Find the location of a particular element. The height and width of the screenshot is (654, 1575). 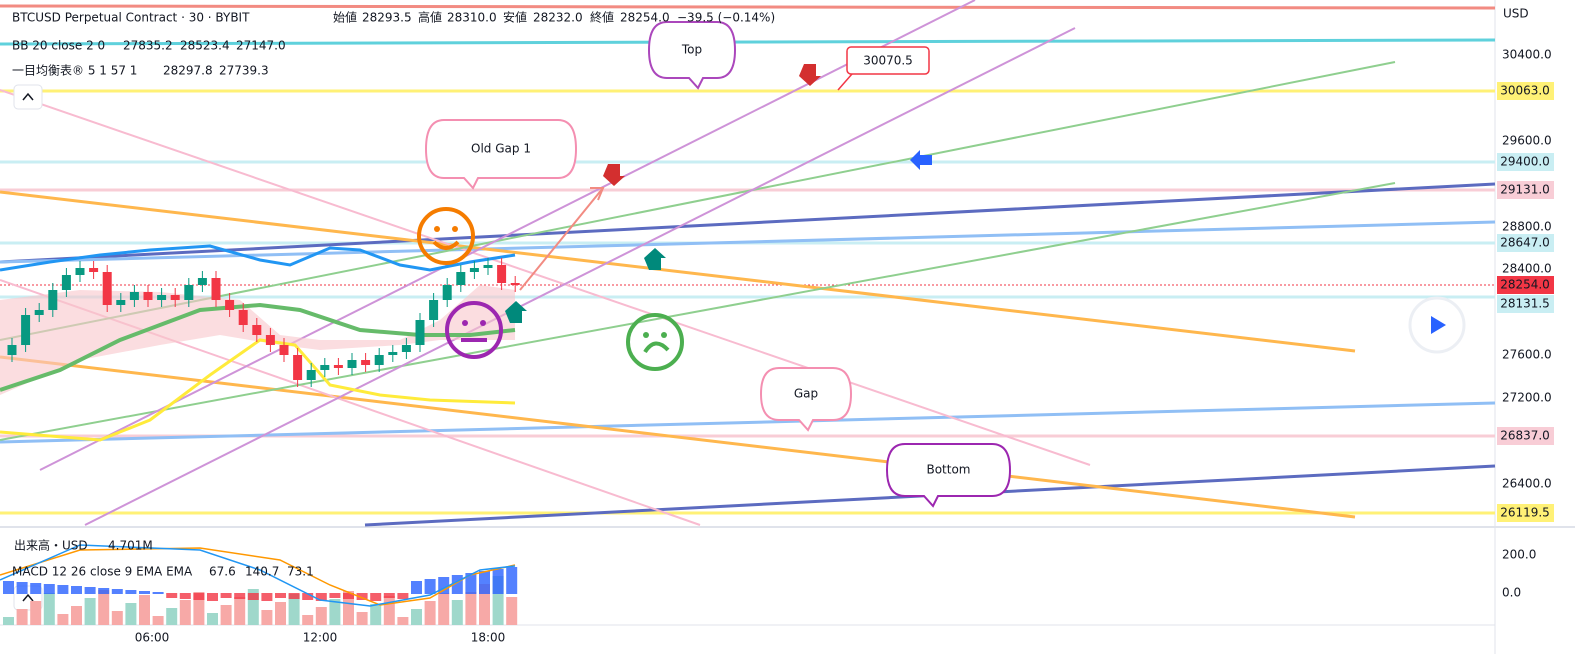

indicator-value: 27739.3 is located at coordinates (244, 71).